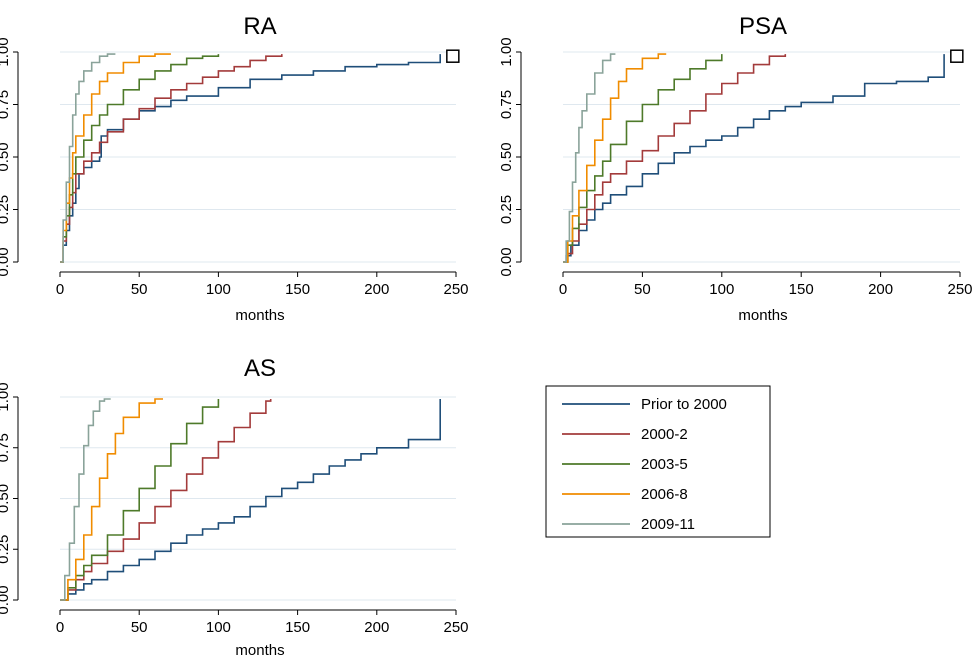 This screenshot has height=658, width=978. Describe the element at coordinates (260, 368) in the screenshot. I see `chart-title: AS` at that location.